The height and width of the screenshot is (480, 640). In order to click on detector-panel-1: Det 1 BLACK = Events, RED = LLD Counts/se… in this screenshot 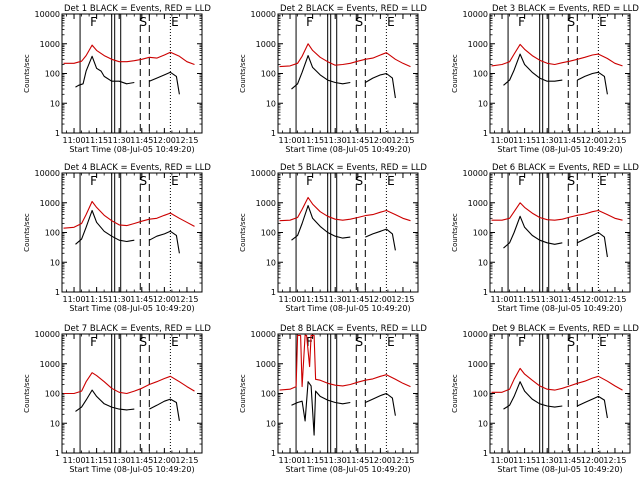, I will do `click(117, 79)`.